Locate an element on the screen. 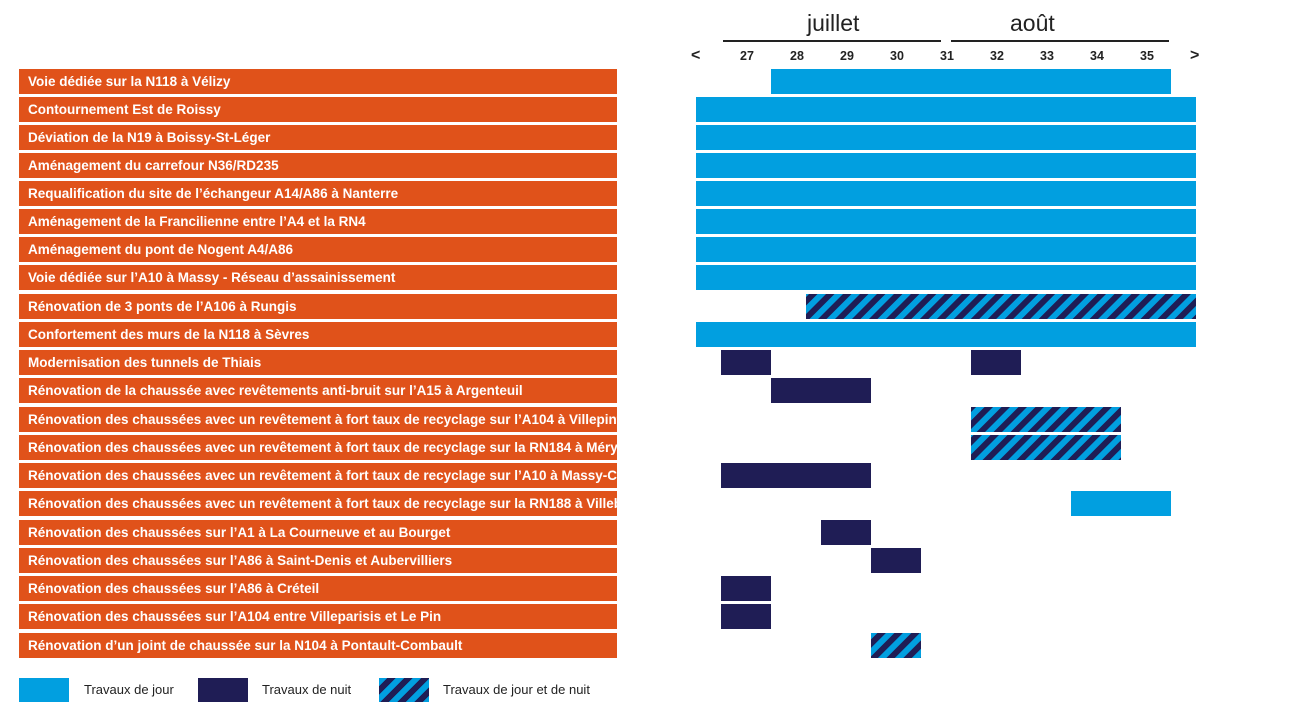  month-divider-aout is located at coordinates (1060, 41).